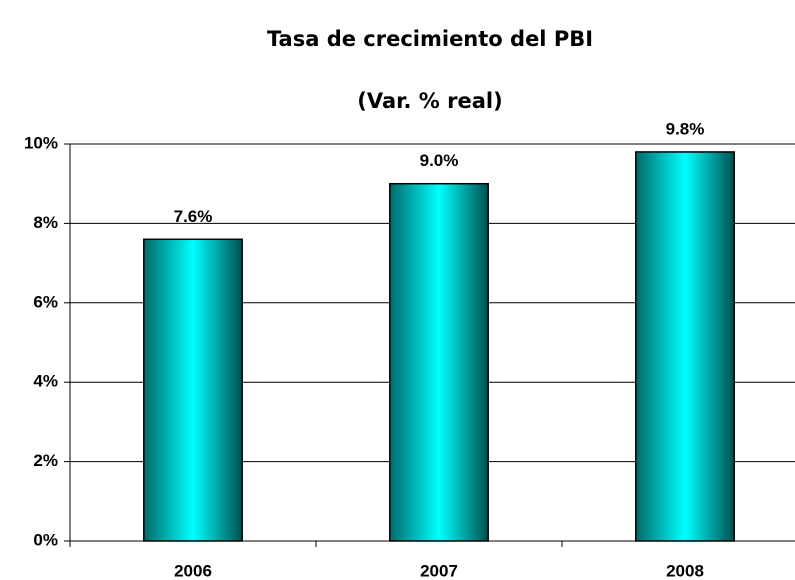 The image size is (795, 580). Describe the element at coordinates (45, 381) in the screenshot. I see `y-tick-label: 4%` at that location.